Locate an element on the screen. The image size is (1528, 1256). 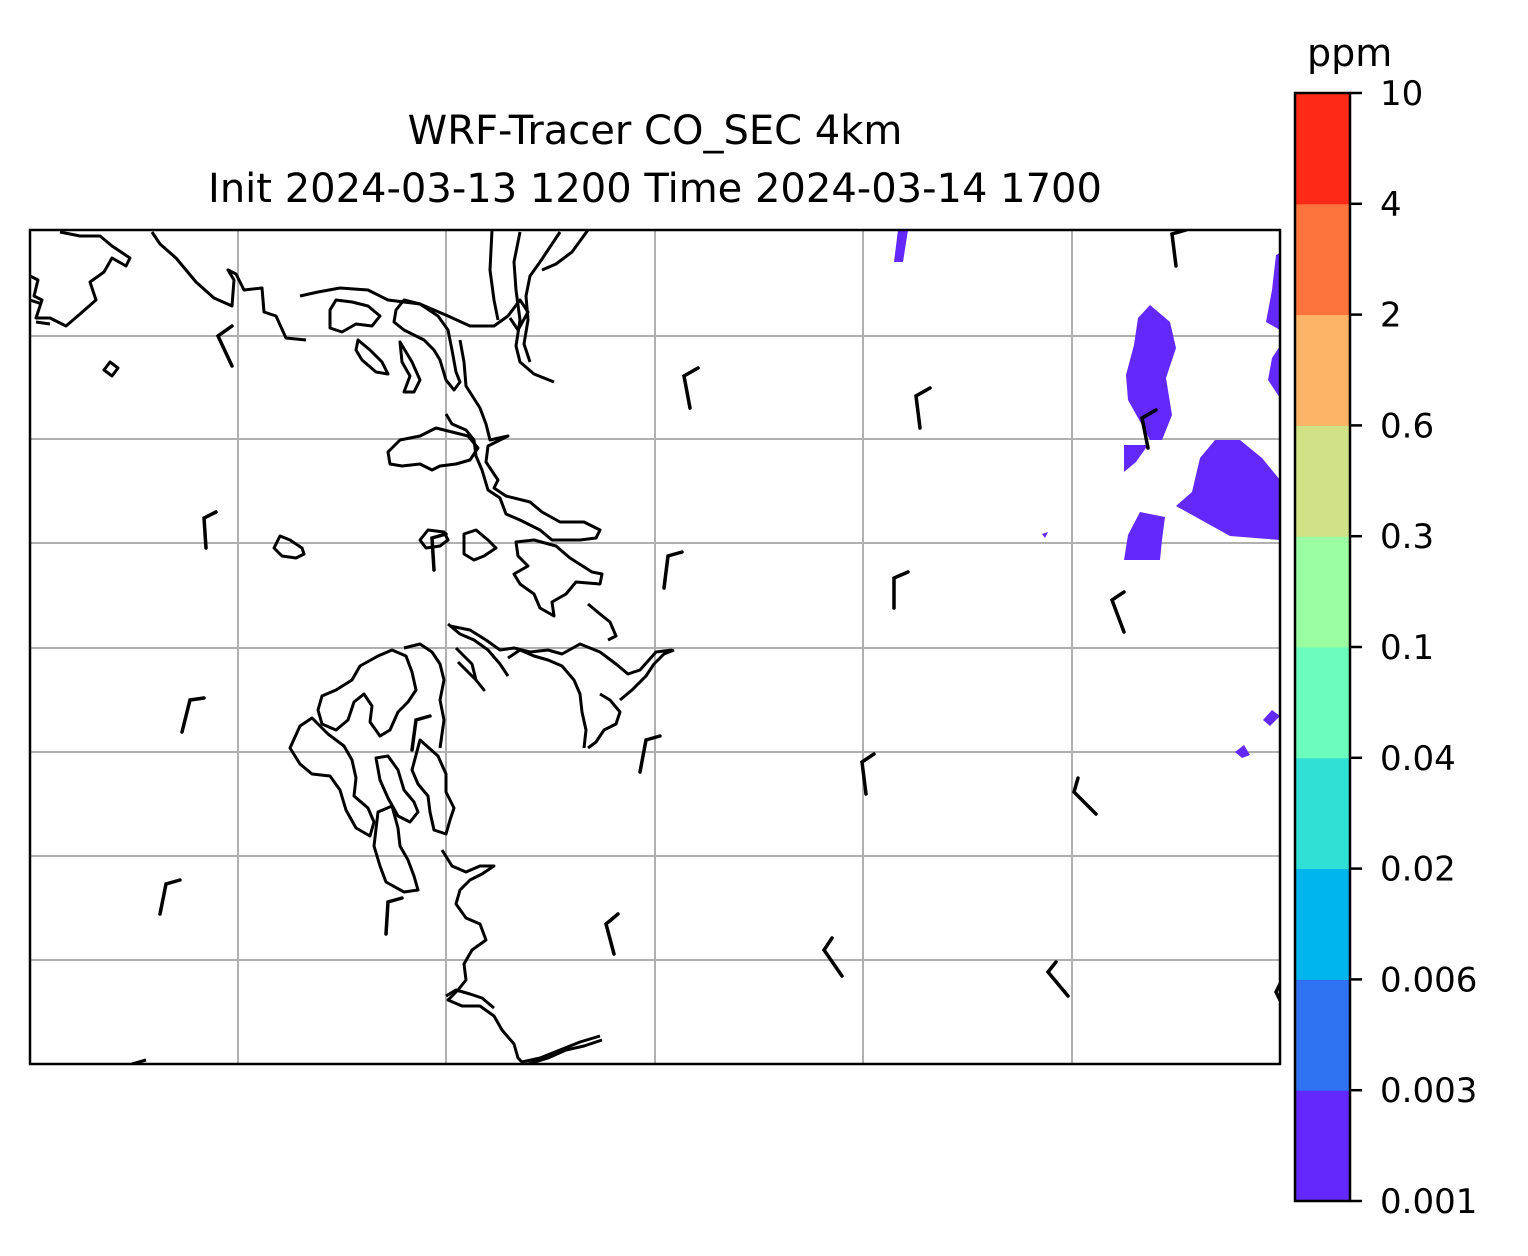
colorbar-tick-label: 0.02 is located at coordinates (1418, 870).